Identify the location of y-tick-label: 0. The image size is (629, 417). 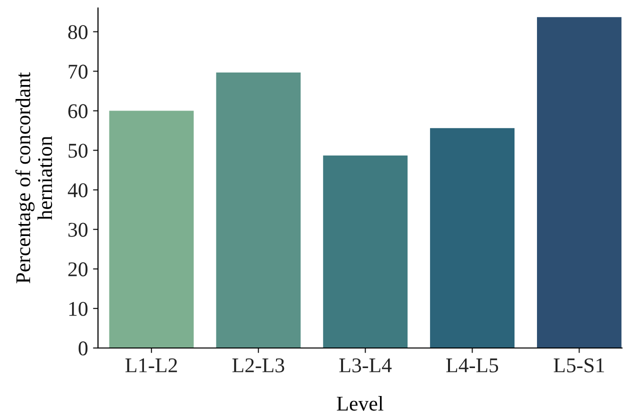
(83, 348).